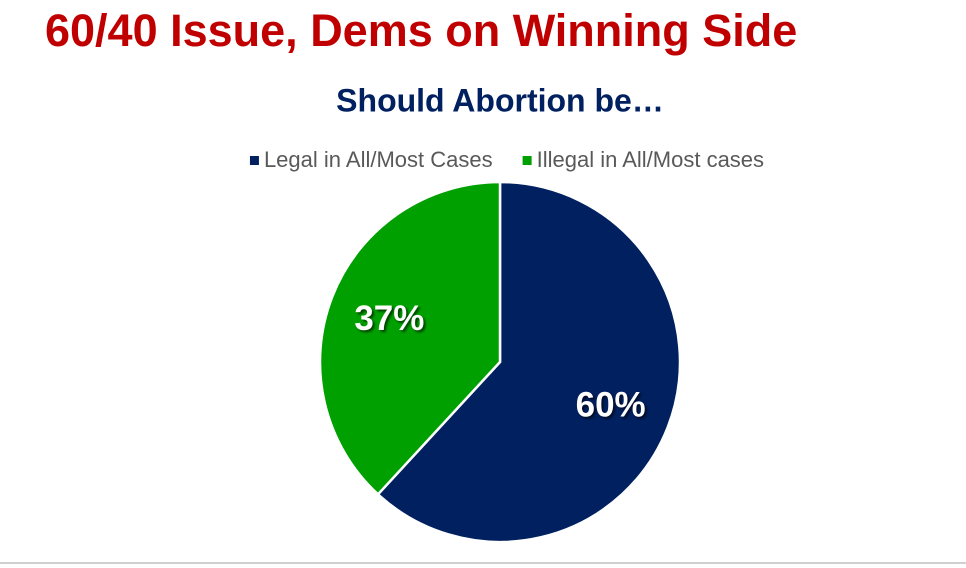 The width and height of the screenshot is (966, 568). What do you see at coordinates (389, 318) in the screenshot?
I see `data-label: 37%` at bounding box center [389, 318].